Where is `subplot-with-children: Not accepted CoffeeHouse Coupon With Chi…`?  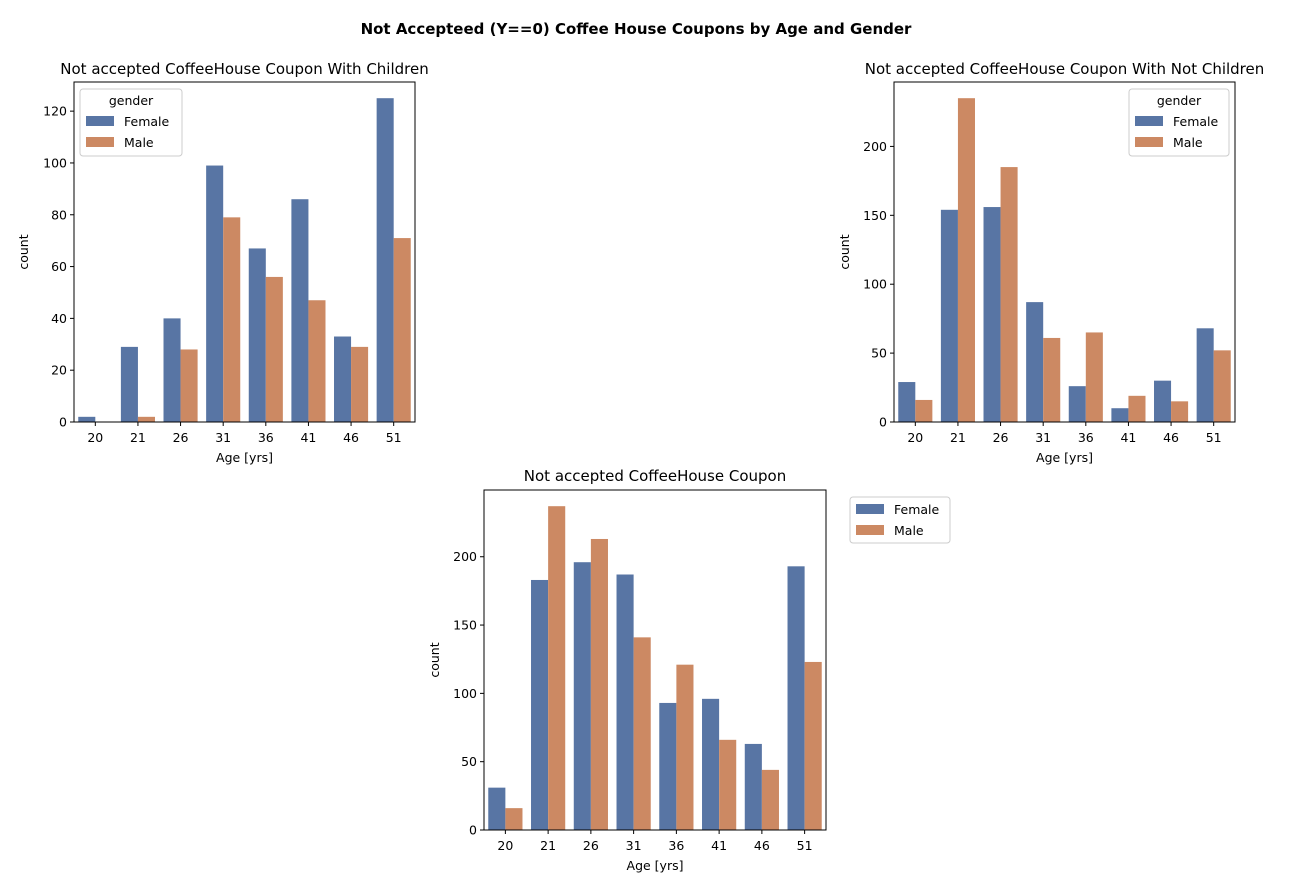
subplot-with-children: Not accepted CoffeeHouse Coupon With Chi… is located at coordinates (222, 262).